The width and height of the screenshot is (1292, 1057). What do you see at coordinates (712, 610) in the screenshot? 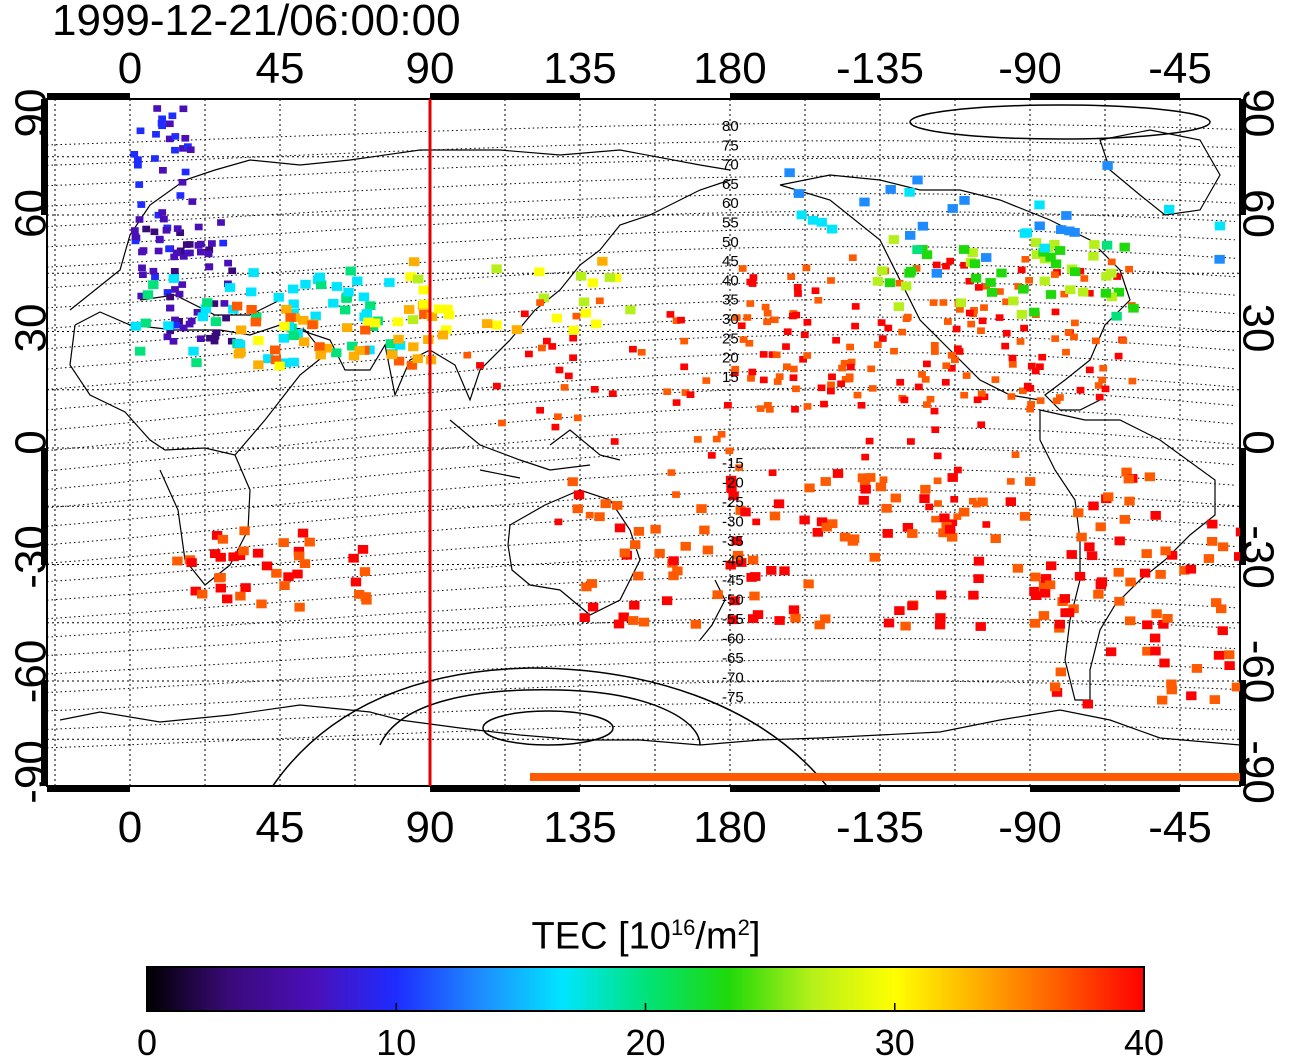
I see `coast-new-zealand` at bounding box center [712, 610].